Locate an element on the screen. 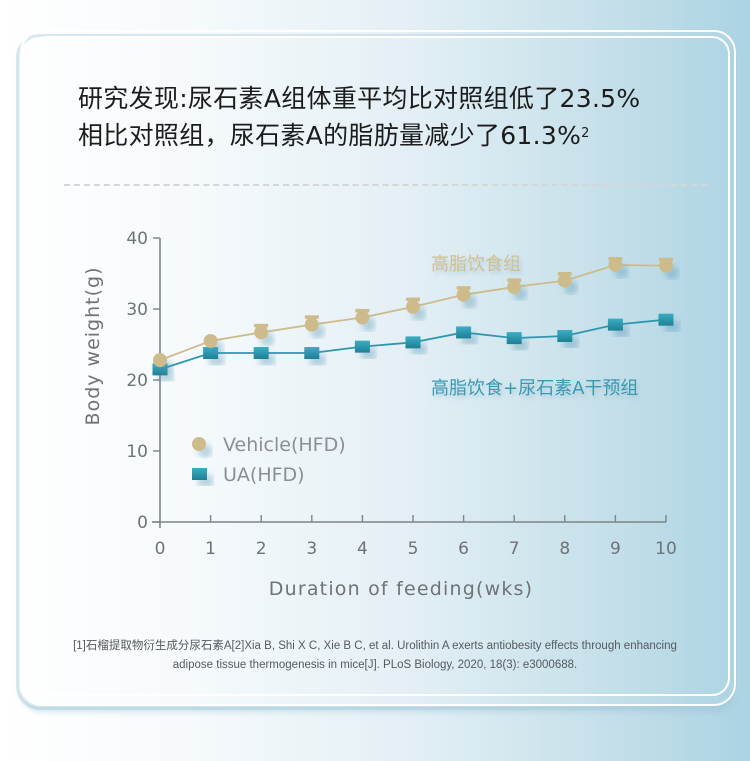 The height and width of the screenshot is (761, 750). legend: Vehicle(HFD) UA(HFD) is located at coordinates (269, 460).